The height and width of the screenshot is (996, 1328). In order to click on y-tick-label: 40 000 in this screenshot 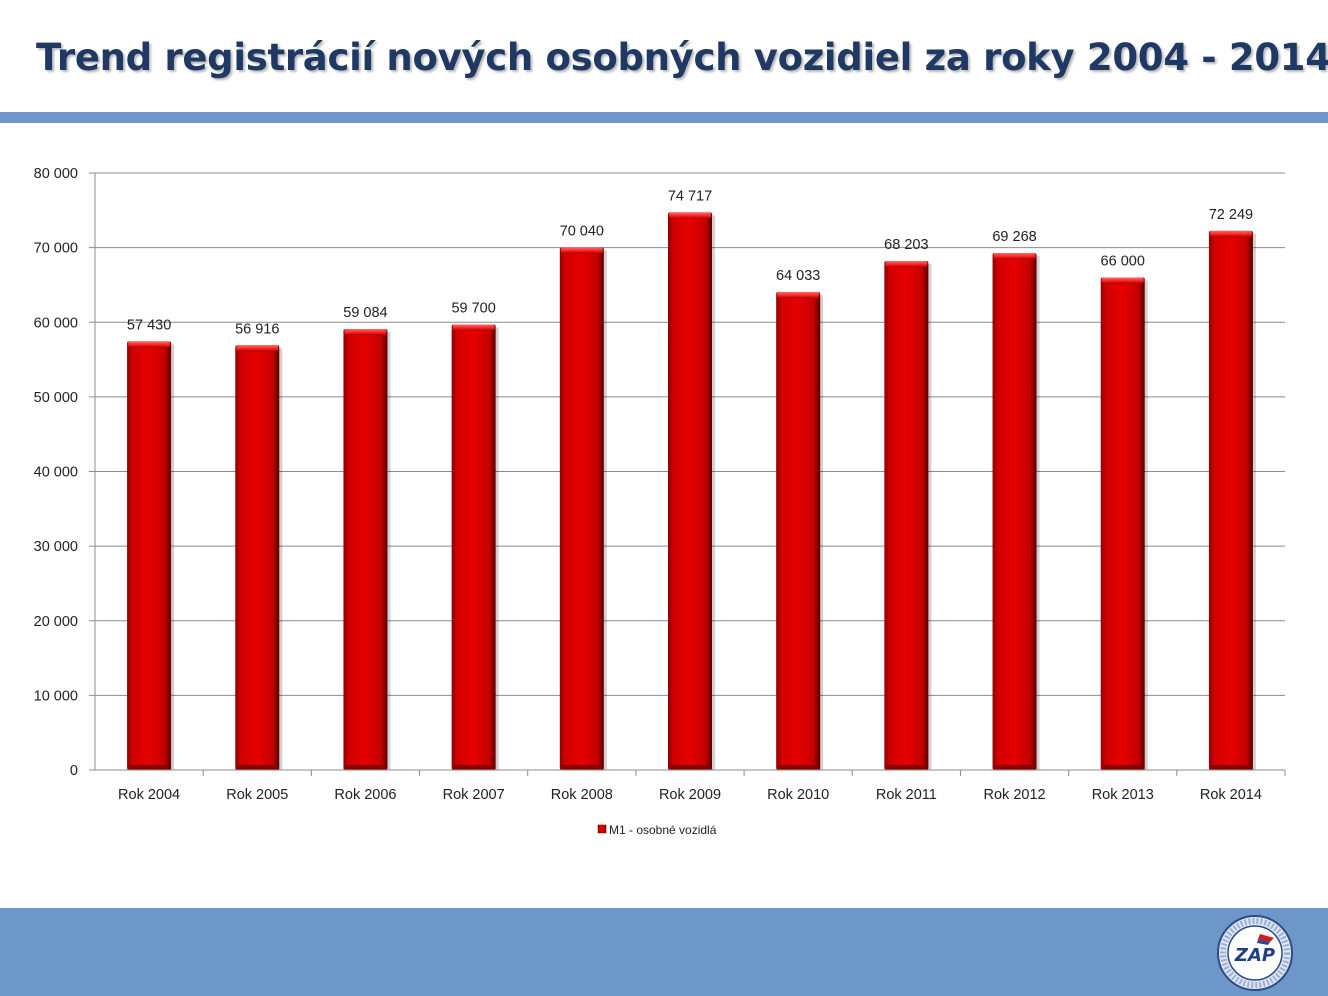, I will do `click(56, 473)`.